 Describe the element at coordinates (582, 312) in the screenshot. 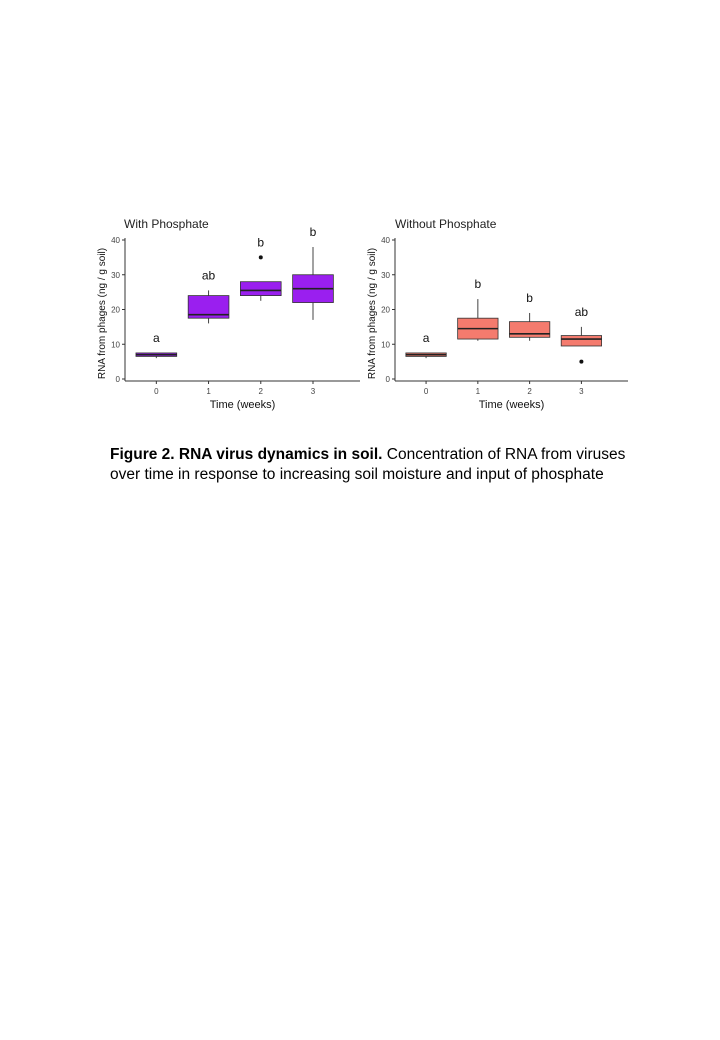

I see `panel2-significance-letter: ab` at that location.